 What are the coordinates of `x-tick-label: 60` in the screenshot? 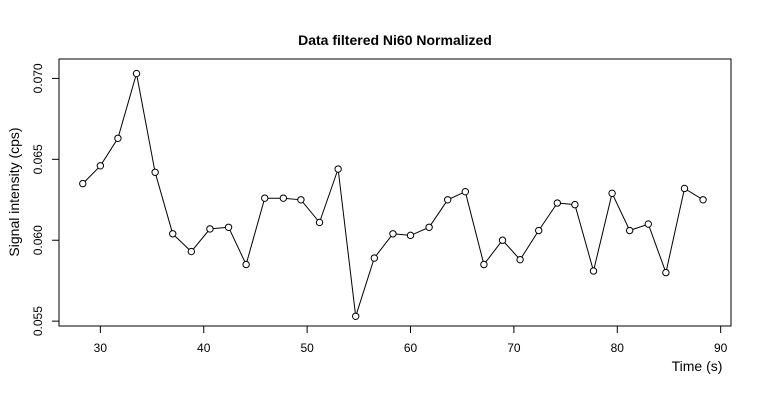 It's located at (411, 348).